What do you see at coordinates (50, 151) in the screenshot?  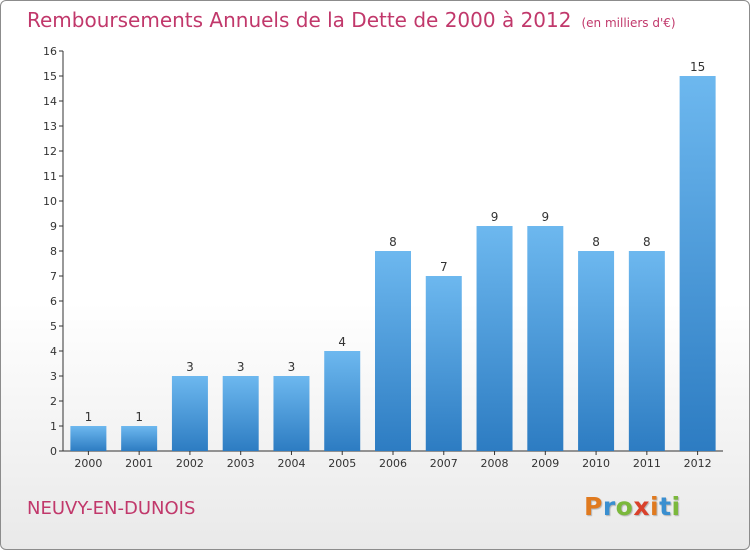 I see `y-tick-label: 12` at bounding box center [50, 151].